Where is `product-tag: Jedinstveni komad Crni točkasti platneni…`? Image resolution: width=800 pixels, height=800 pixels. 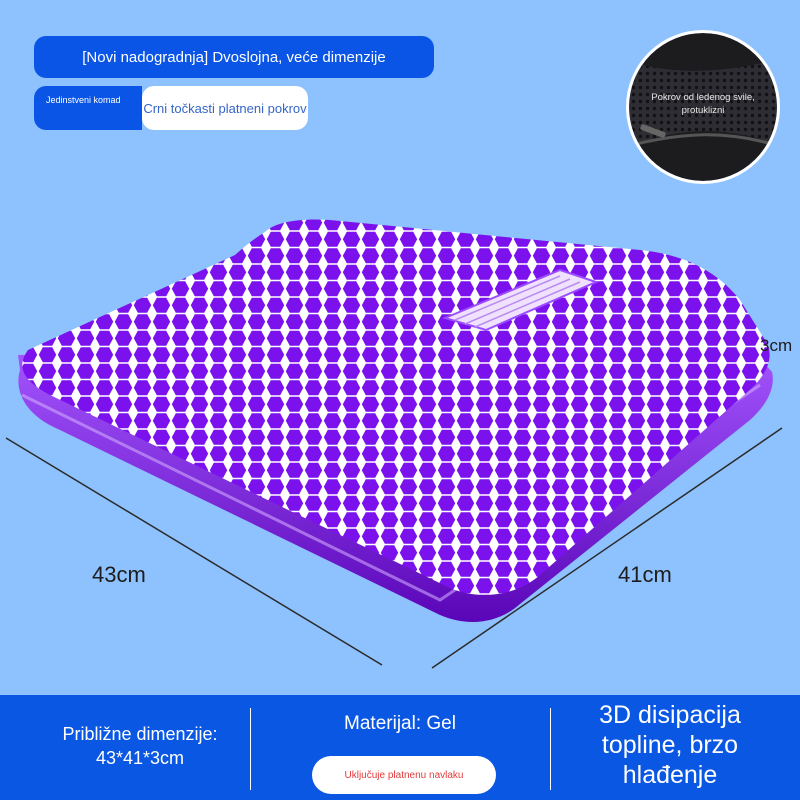
product-tag: Jedinstveni komad Crni točkasti platneni… is located at coordinates (171, 108).